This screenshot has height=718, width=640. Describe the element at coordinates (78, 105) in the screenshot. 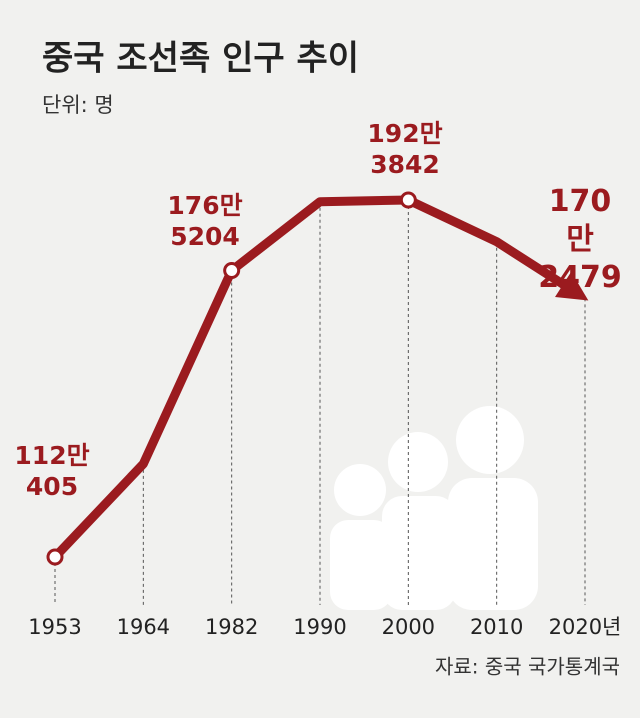

I see `unit-note: 단위: 명` at that location.